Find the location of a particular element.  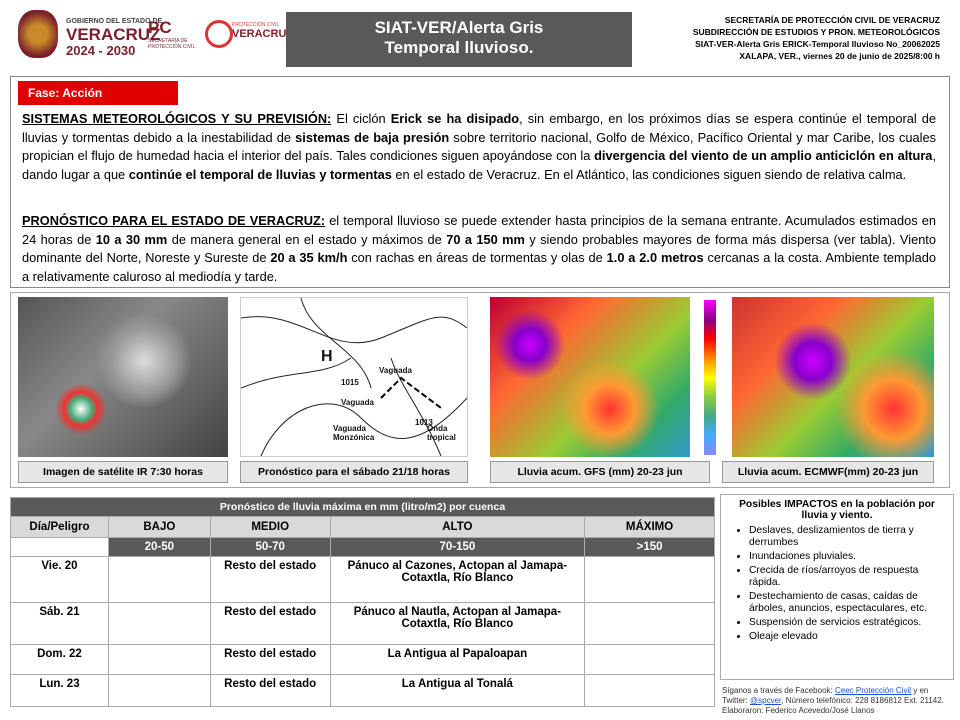

table-header-row: Día/Peligro BAJO MEDIO ALTO MÁXIMO is located at coordinates (362, 527).